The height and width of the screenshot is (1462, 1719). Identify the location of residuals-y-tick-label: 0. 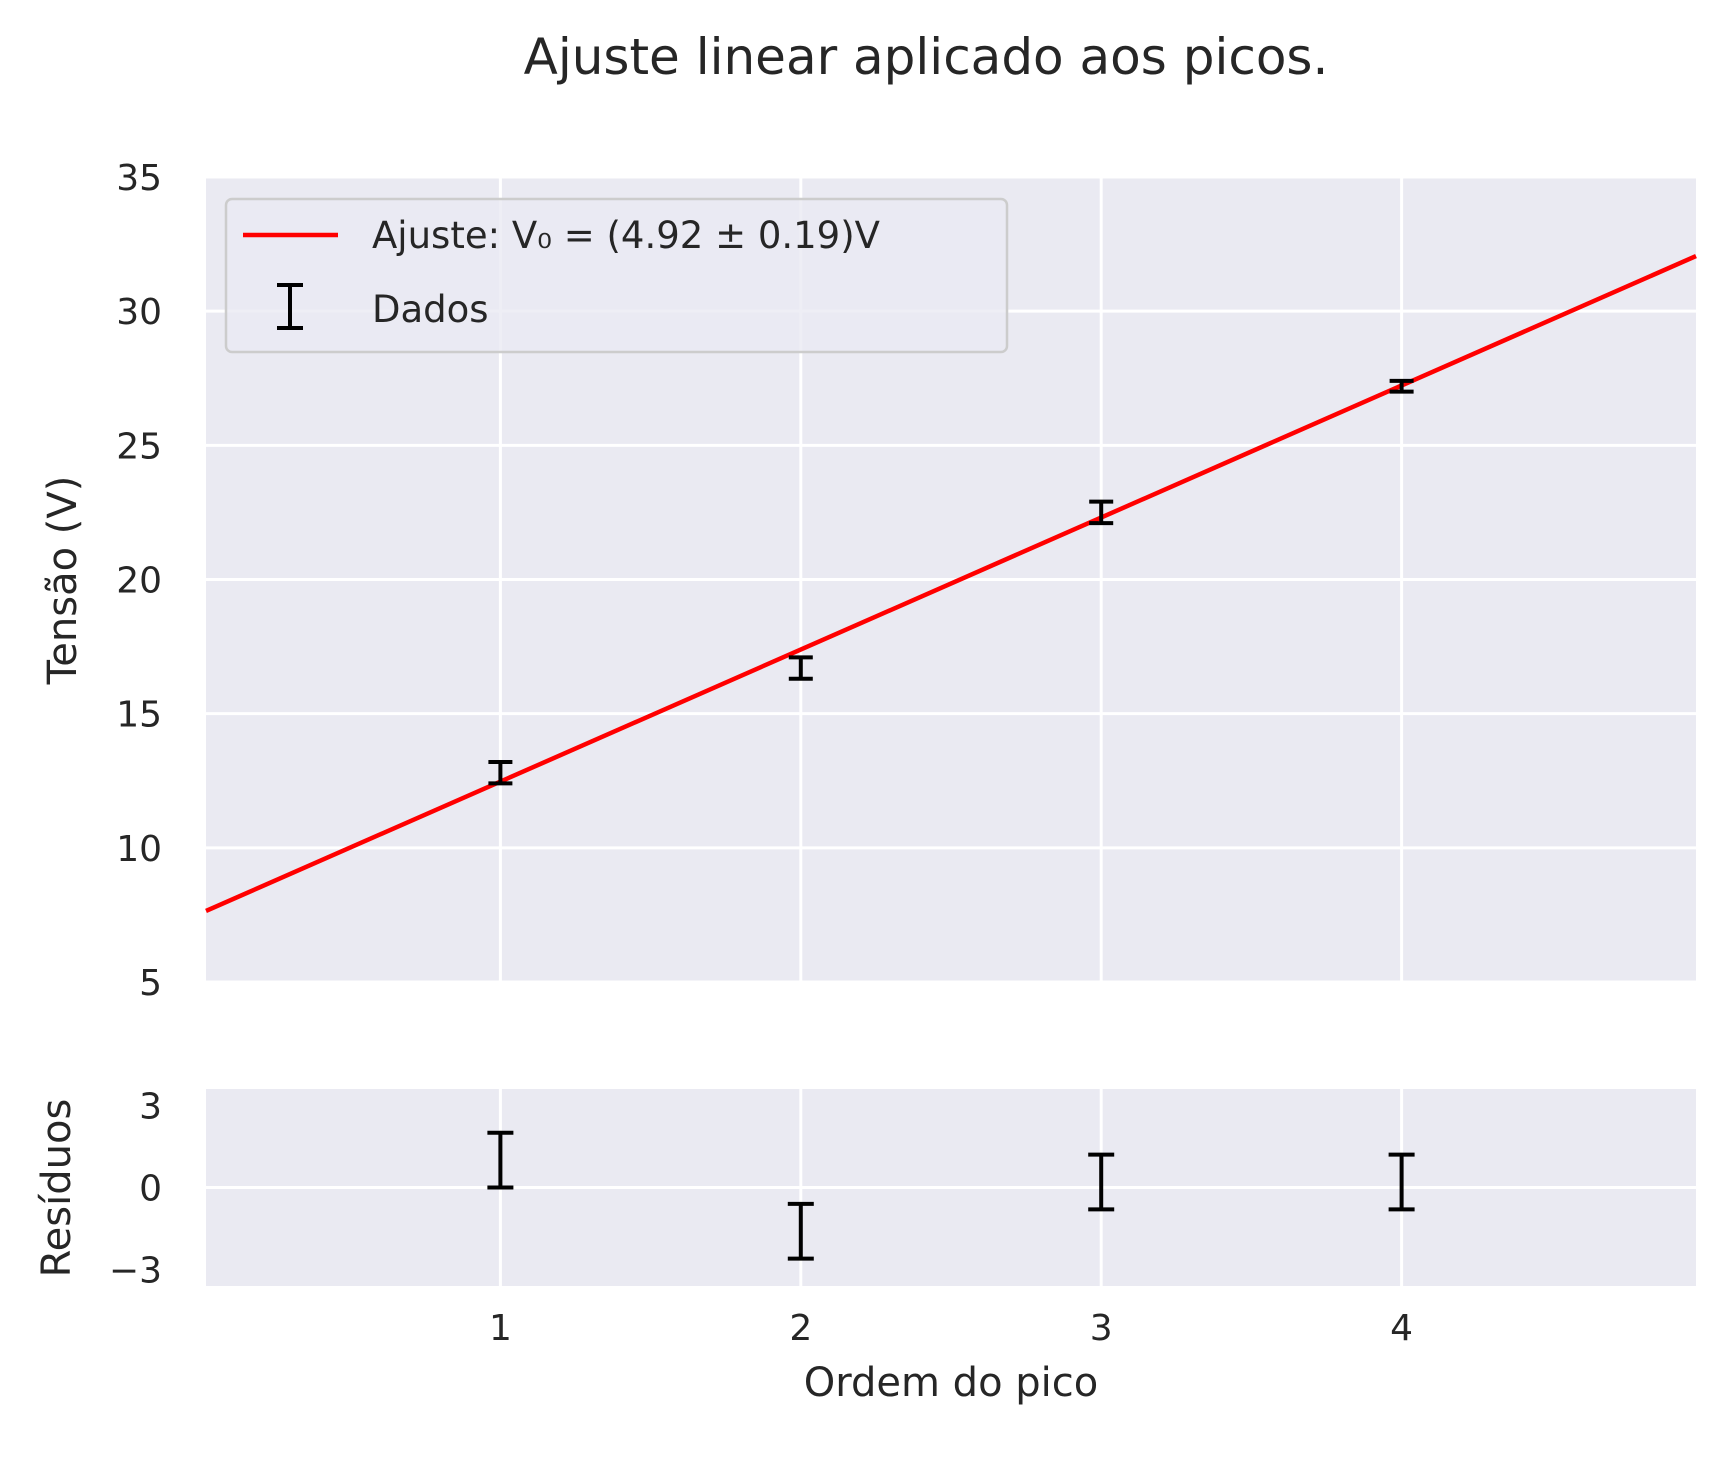
(150, 1189).